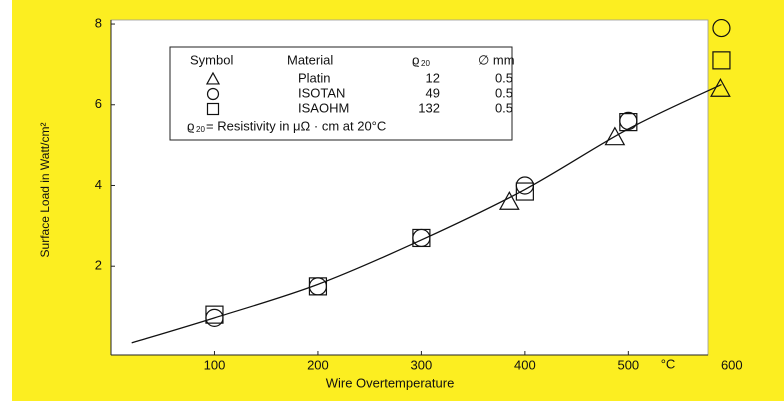 The width and height of the screenshot is (784, 401). Describe the element at coordinates (296, 125) in the screenshot. I see `legend-note: = Resistivity in μΩ · cm at 20°C` at that location.